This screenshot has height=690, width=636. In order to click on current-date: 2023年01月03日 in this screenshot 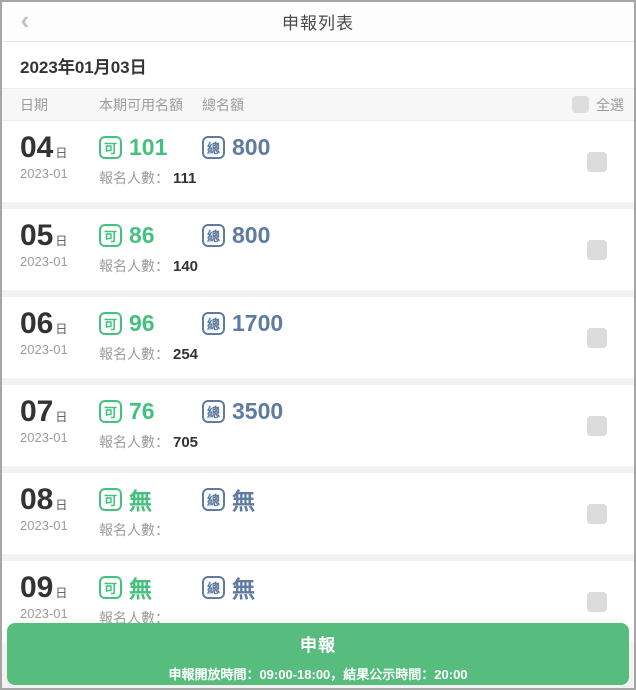, I will do `click(83, 67)`.